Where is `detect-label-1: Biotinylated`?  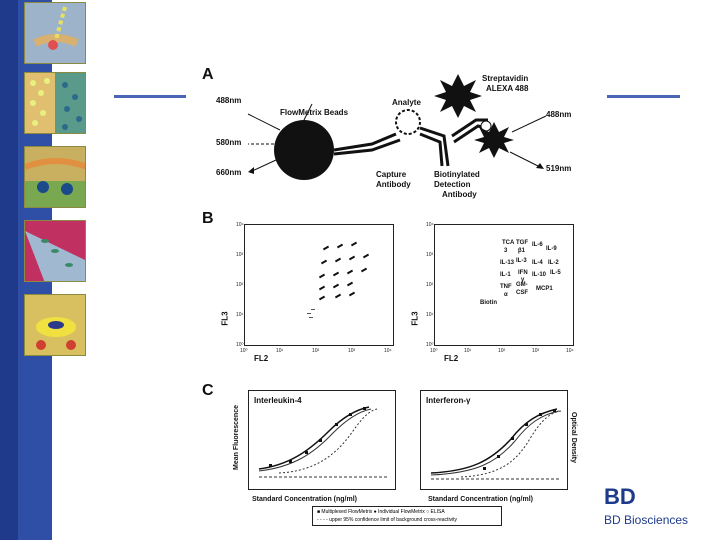 detect-label-1: Biotinylated is located at coordinates (457, 174).